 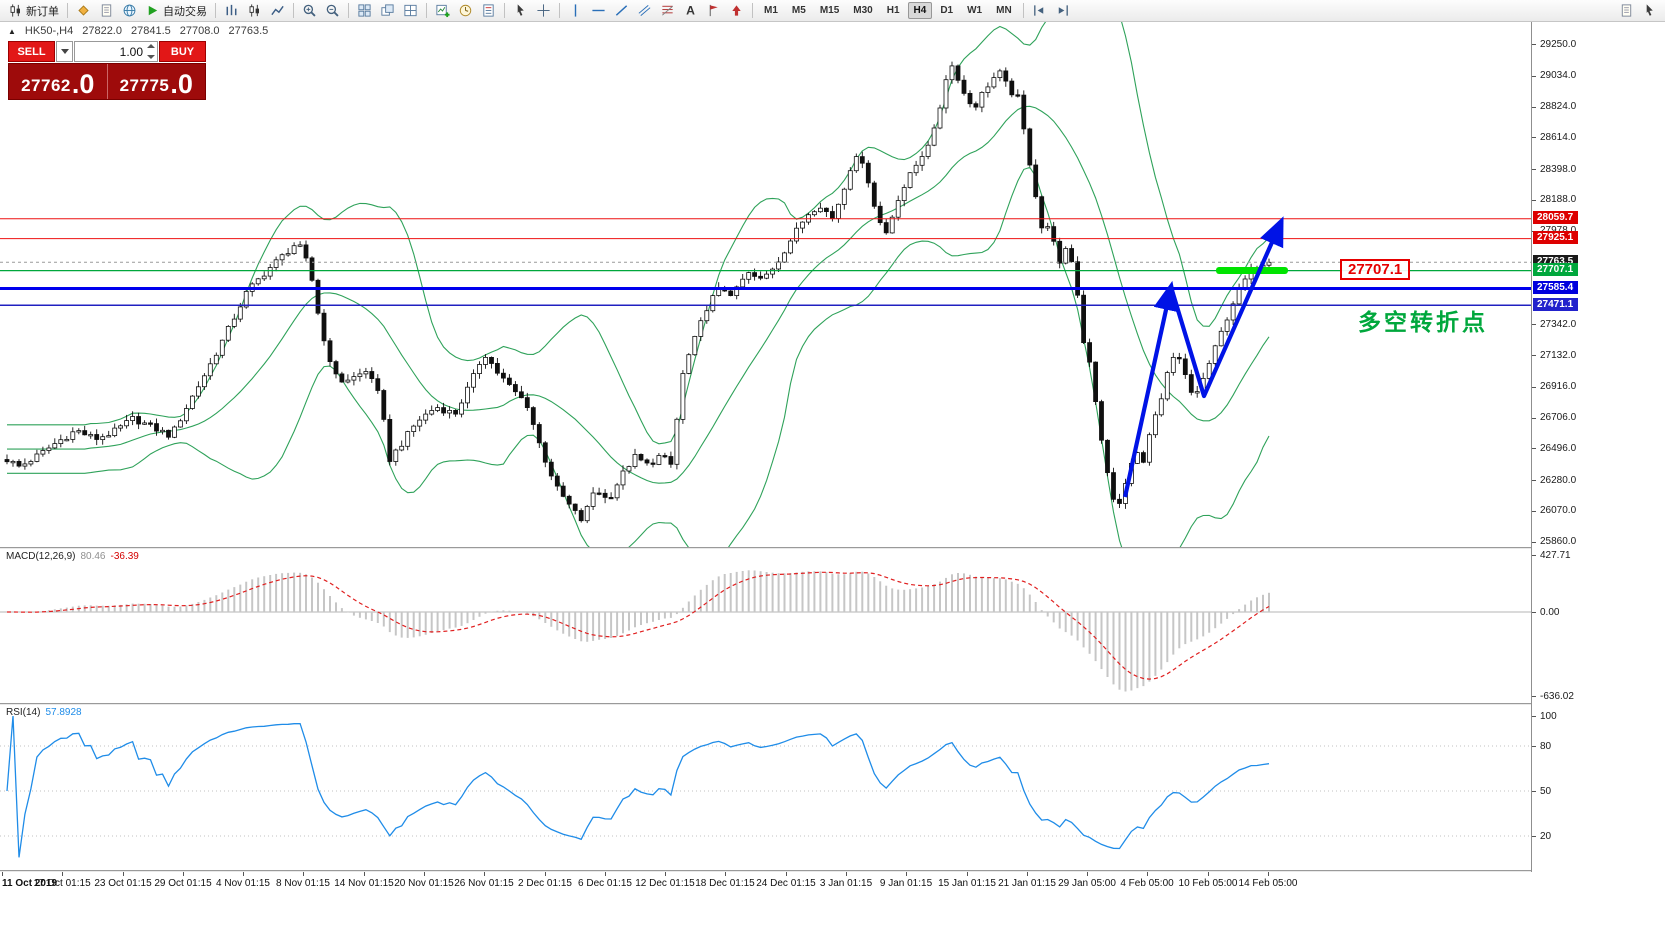 I want to click on text-tool-button: A, so click(x=690, y=10).